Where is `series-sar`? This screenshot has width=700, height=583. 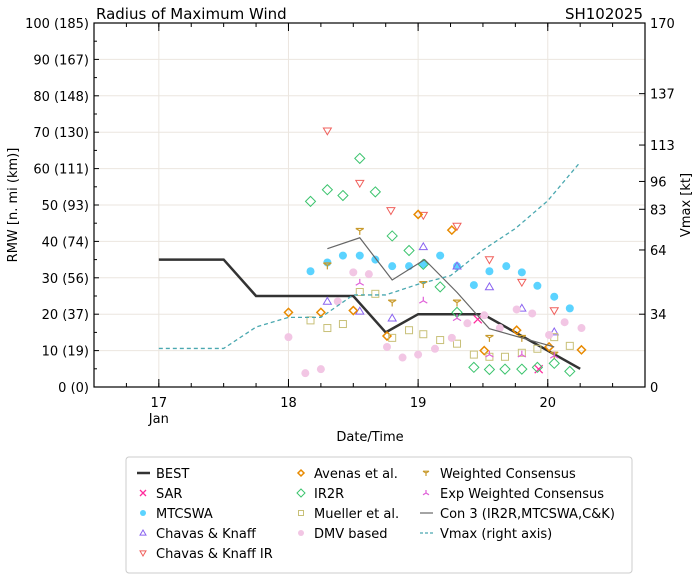 series-sar is located at coordinates (508, 344).